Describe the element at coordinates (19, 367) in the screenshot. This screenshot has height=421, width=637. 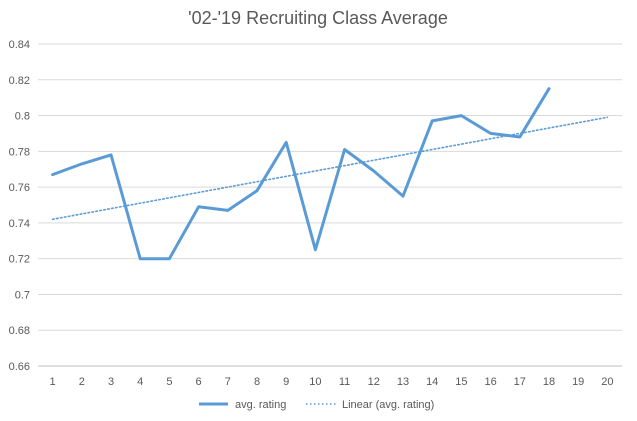
I see `y-tick-label: 0.66` at that location.